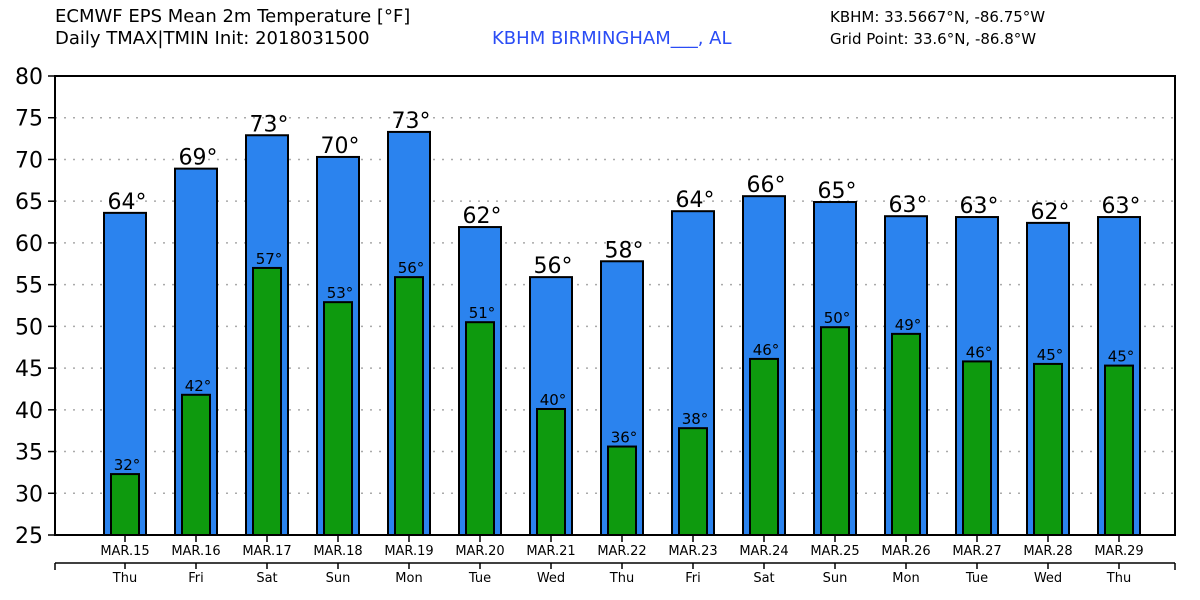  I want to click on x-tick-label: MAR.25, so click(834, 551).